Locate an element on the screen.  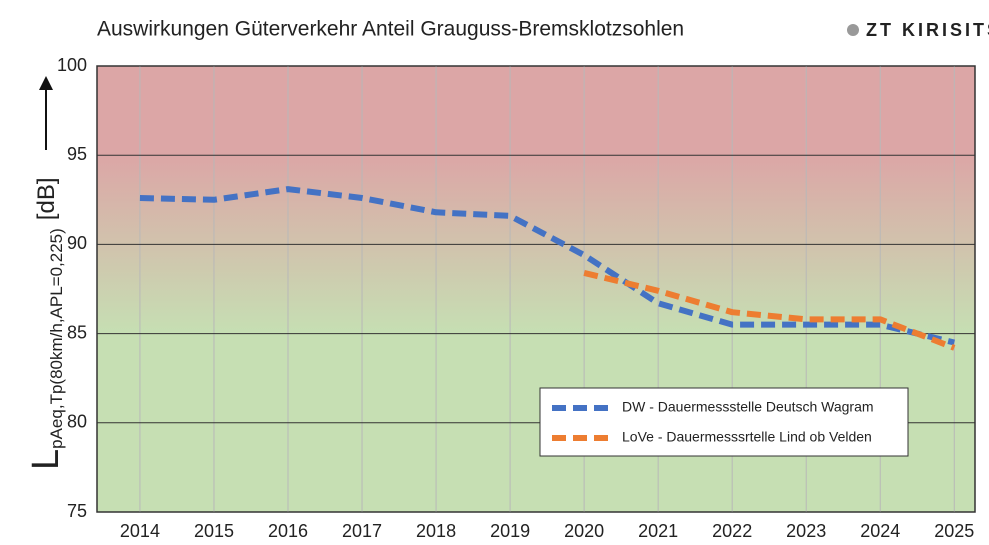
y-tick-label: 90 is located at coordinates (77, 243).